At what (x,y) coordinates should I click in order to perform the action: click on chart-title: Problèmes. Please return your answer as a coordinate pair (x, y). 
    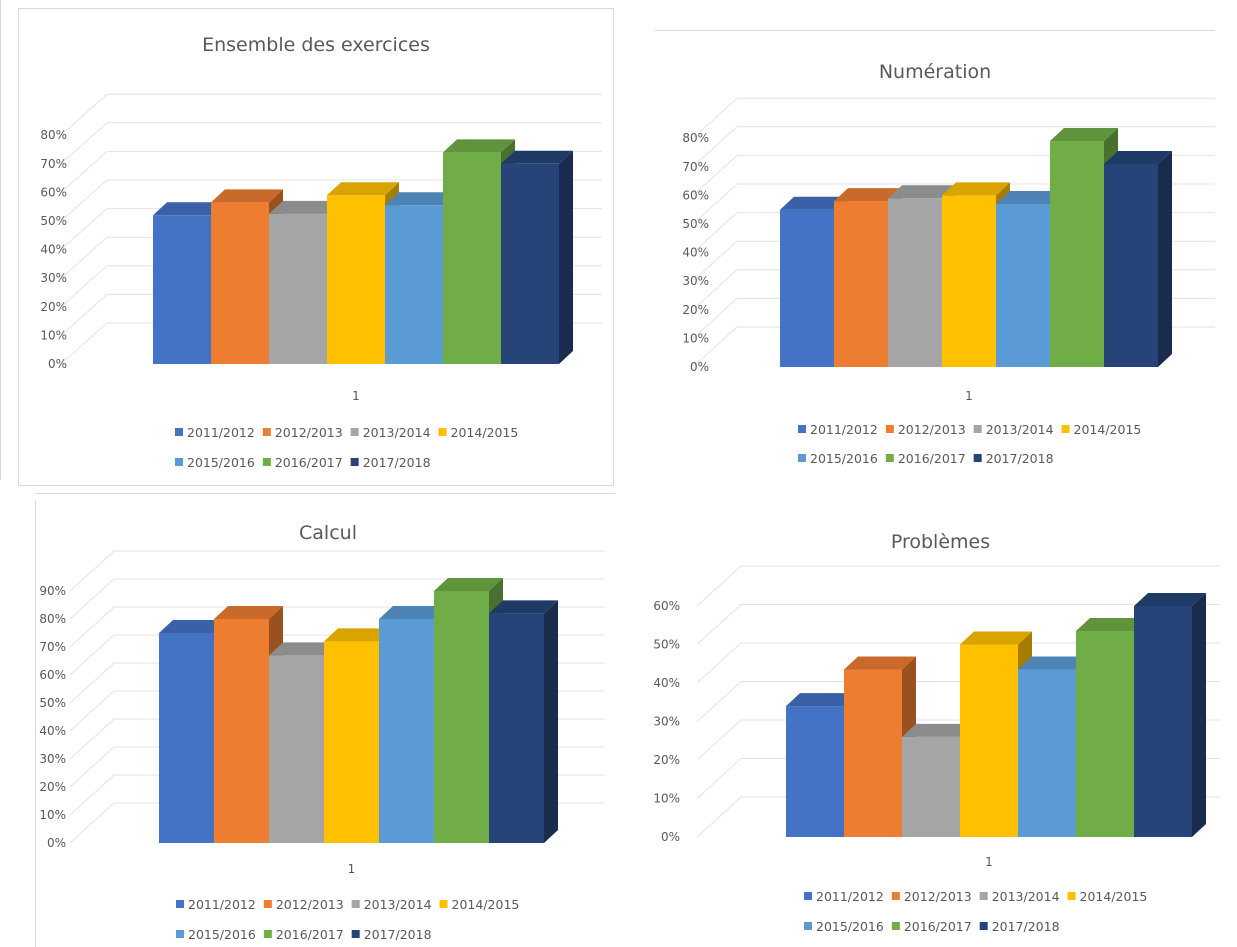
    Looking at the image, I should click on (940, 542).